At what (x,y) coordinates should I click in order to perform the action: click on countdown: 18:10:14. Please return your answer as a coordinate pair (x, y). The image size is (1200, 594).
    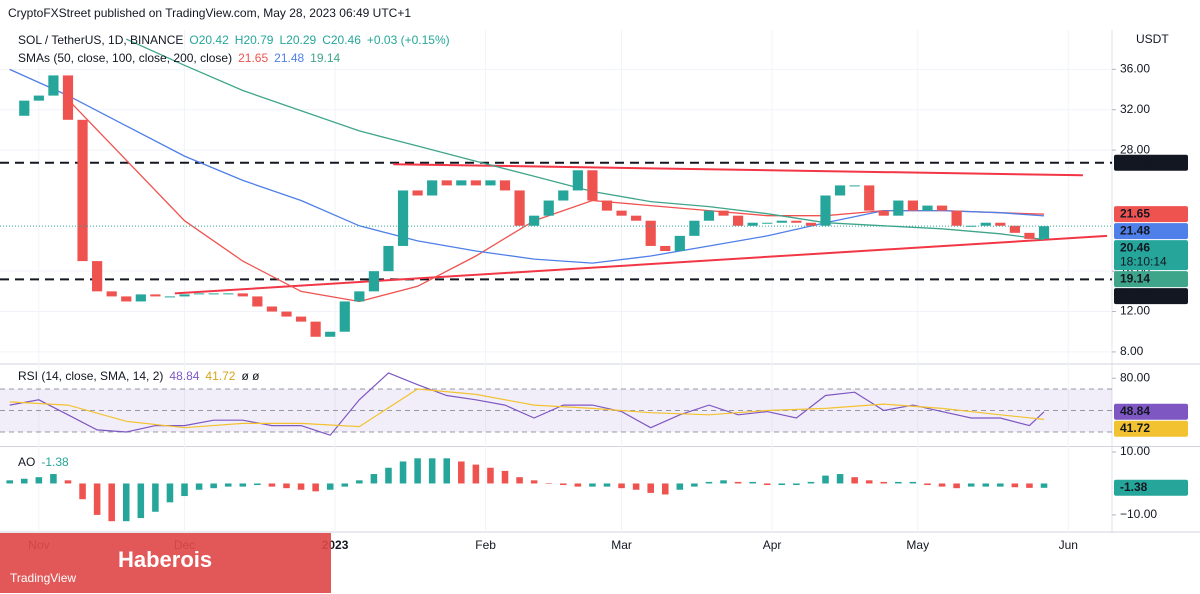
    Looking at the image, I should click on (1143, 261).